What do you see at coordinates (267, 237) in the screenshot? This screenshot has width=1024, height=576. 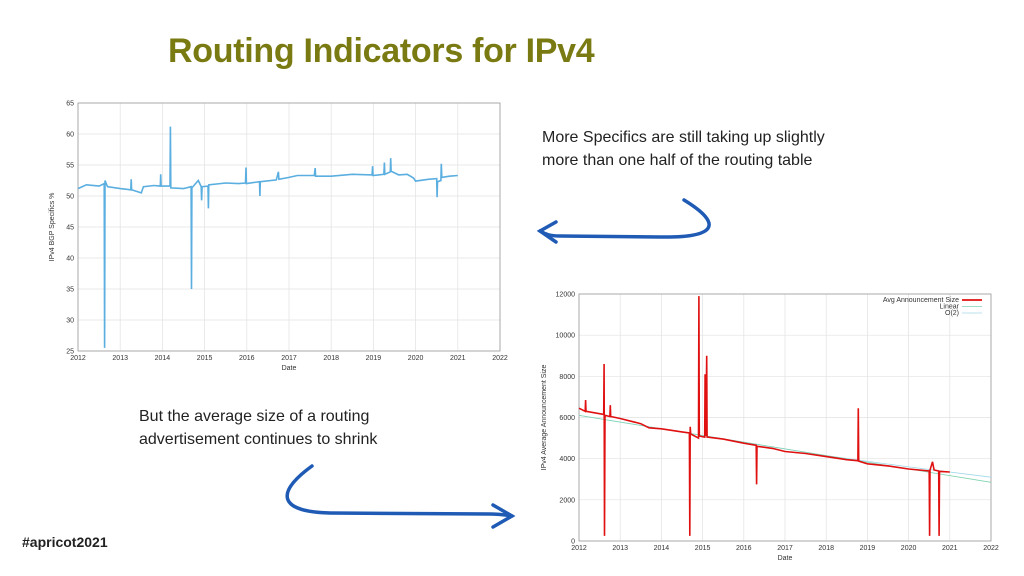 I see `series-line-data` at bounding box center [267, 237].